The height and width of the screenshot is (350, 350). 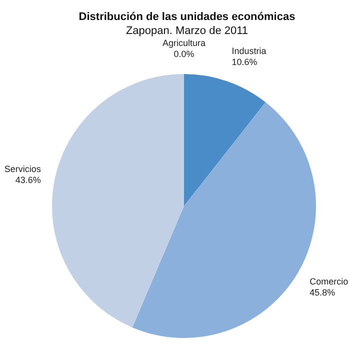 What do you see at coordinates (249, 51) in the screenshot?
I see `slice-label: Industria` at bounding box center [249, 51].